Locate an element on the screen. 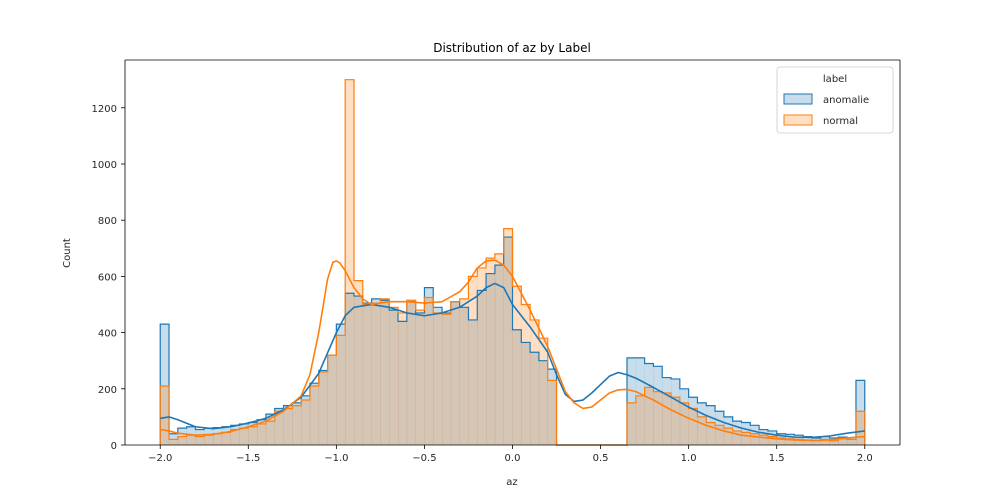  x-tick-label: −1.5 is located at coordinates (248, 458).